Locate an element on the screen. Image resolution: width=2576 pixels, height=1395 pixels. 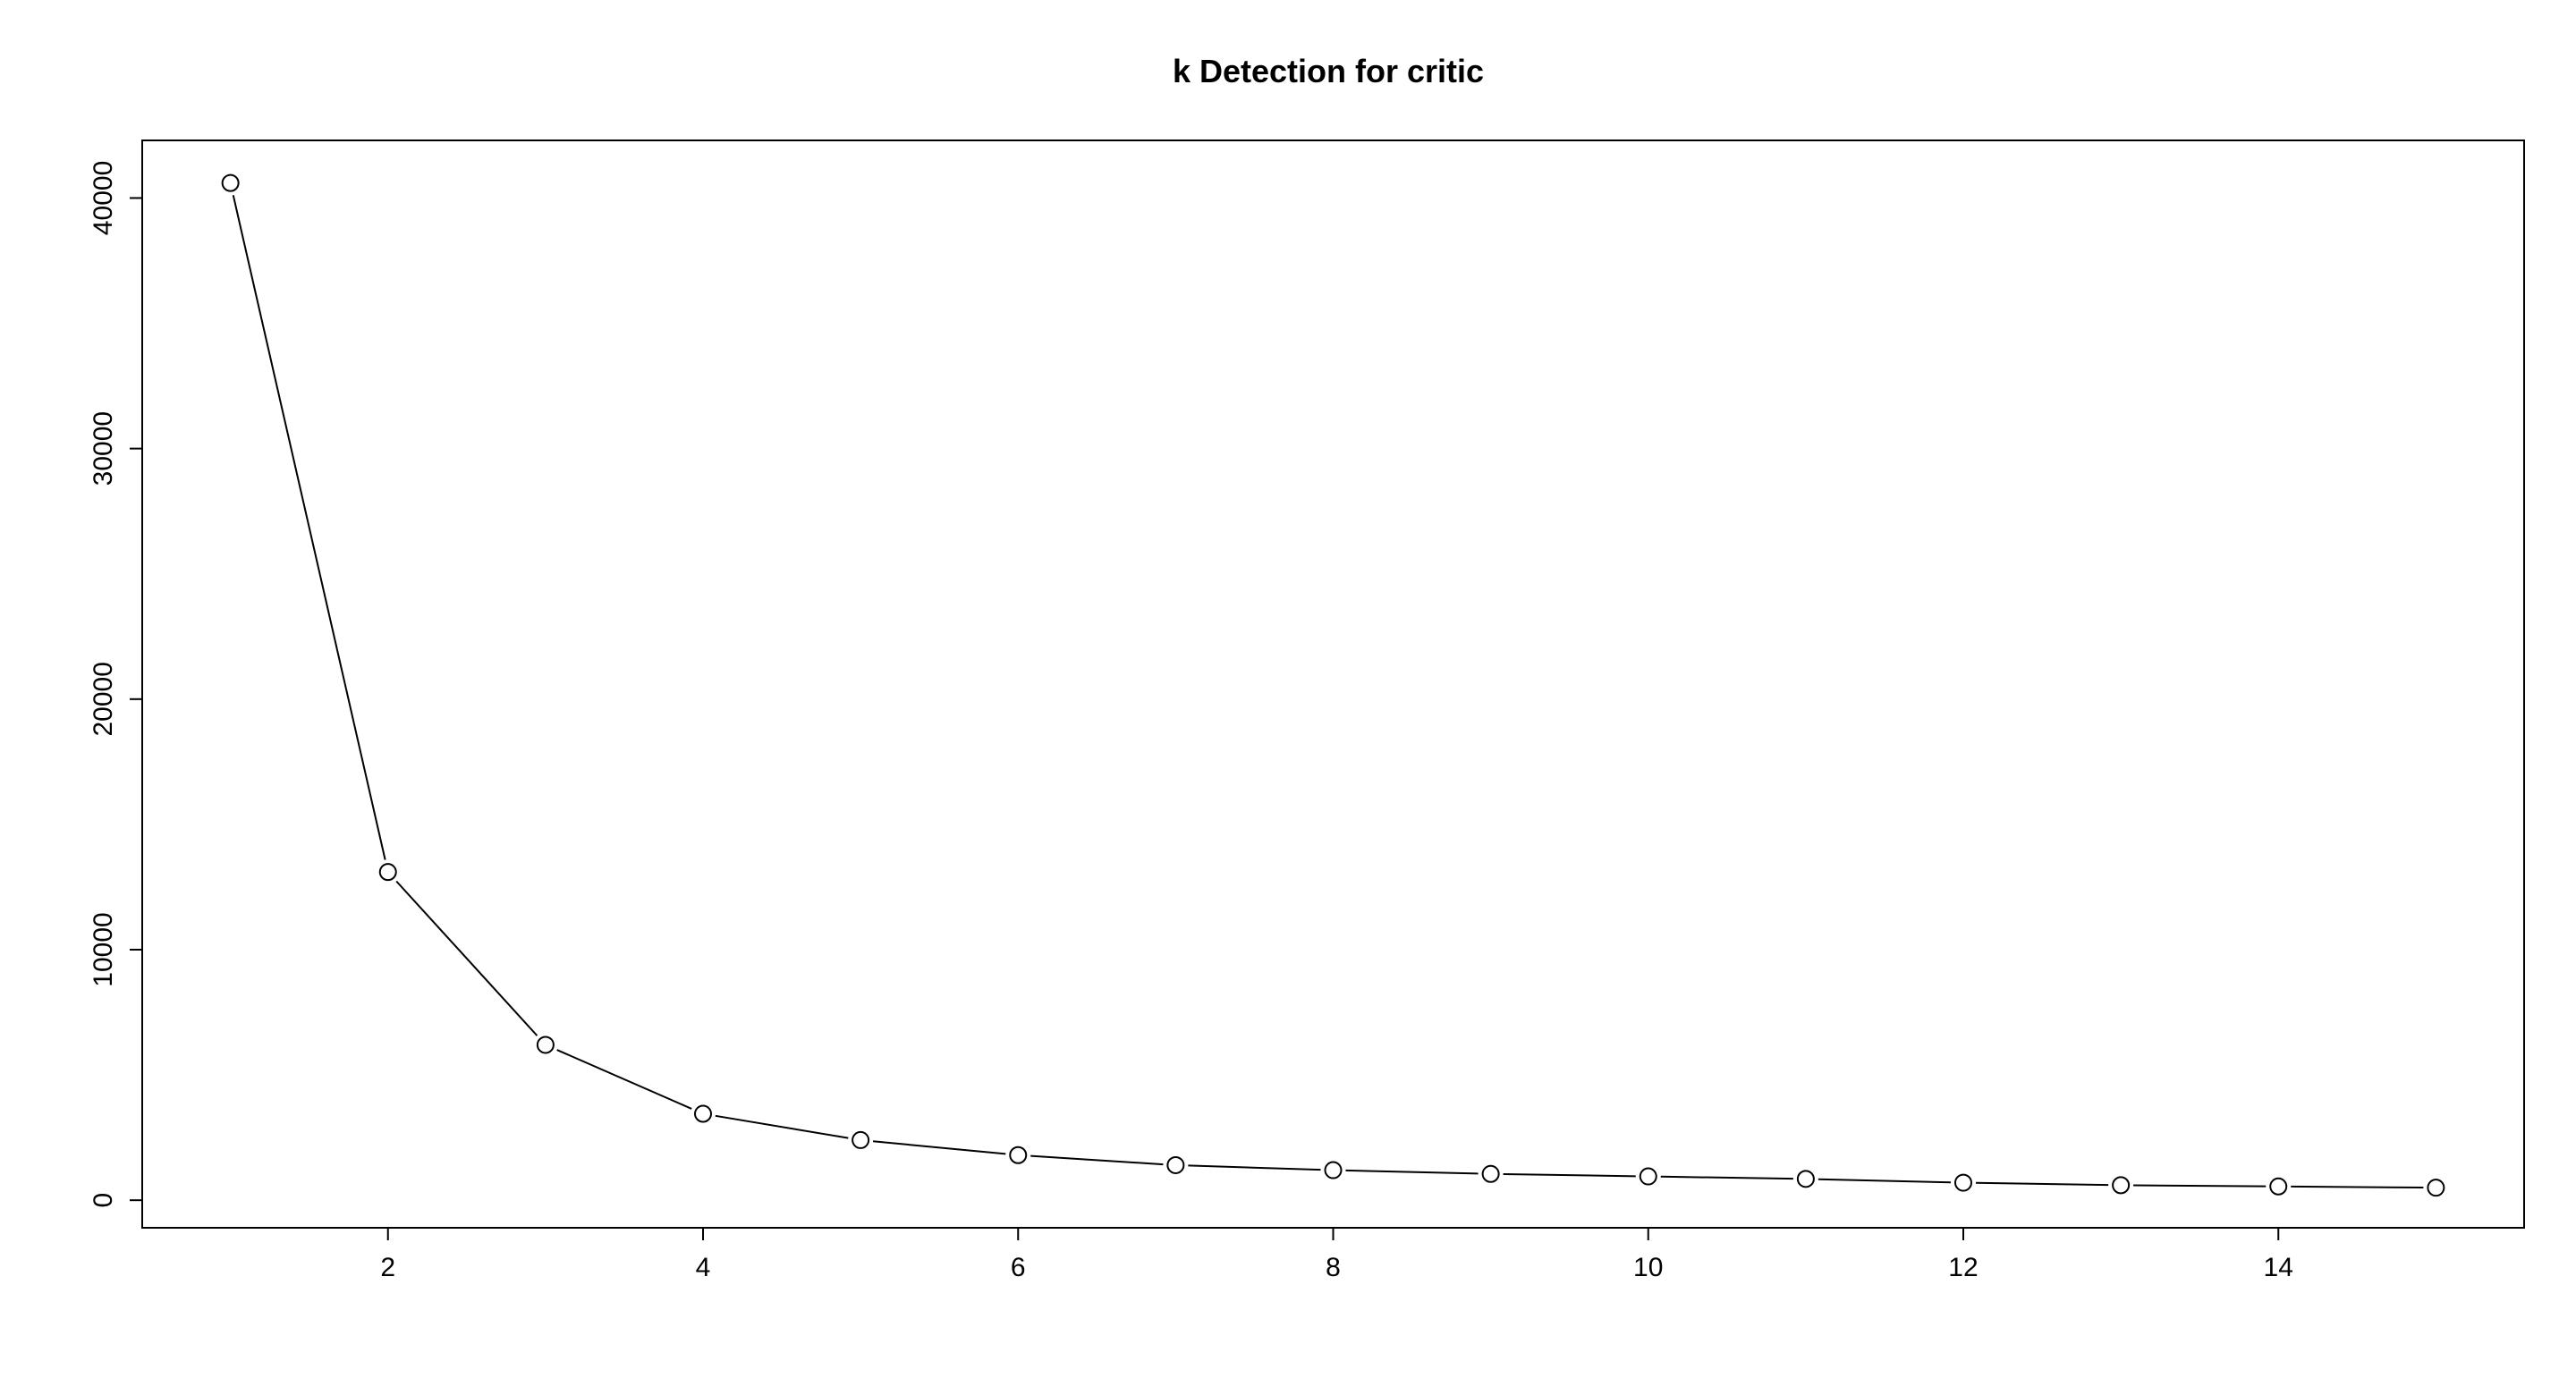
y-axis-ticks: 0 10000 20000 30000 40000 is located at coordinates (115, 684).